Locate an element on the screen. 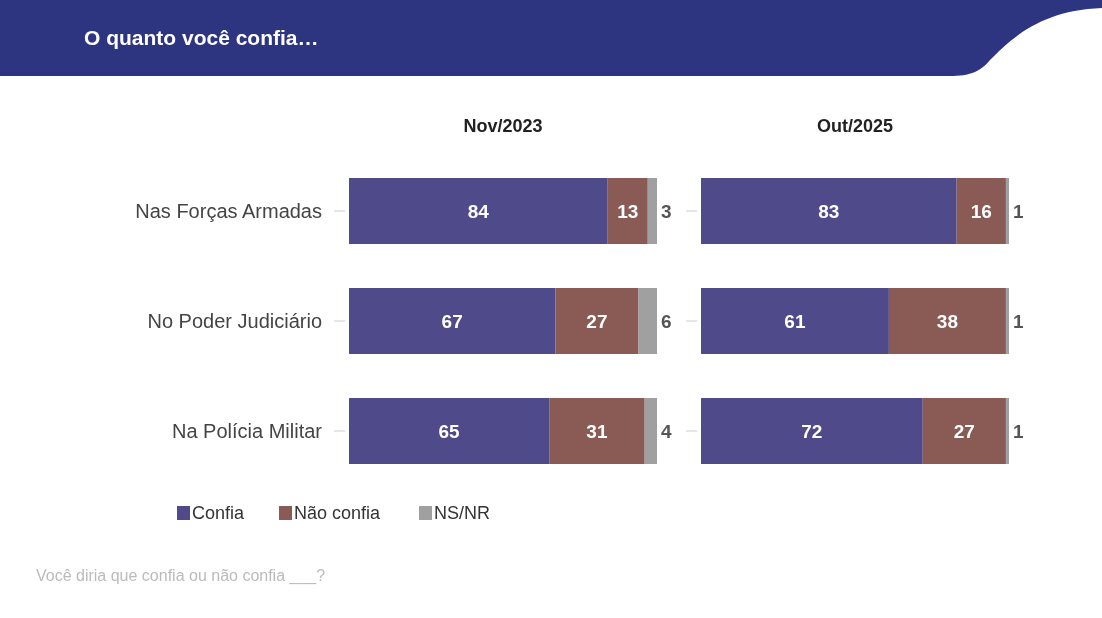 The height and width of the screenshot is (618, 1102). y-tick-label: Na Polícia Militar is located at coordinates (247, 431).